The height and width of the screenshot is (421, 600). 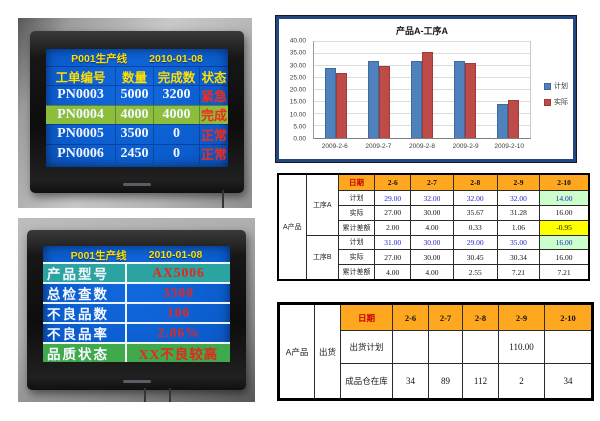 What do you see at coordinates (366, 347) in the screenshot?
I see `row-label-cell: 出货计划` at bounding box center [366, 347].